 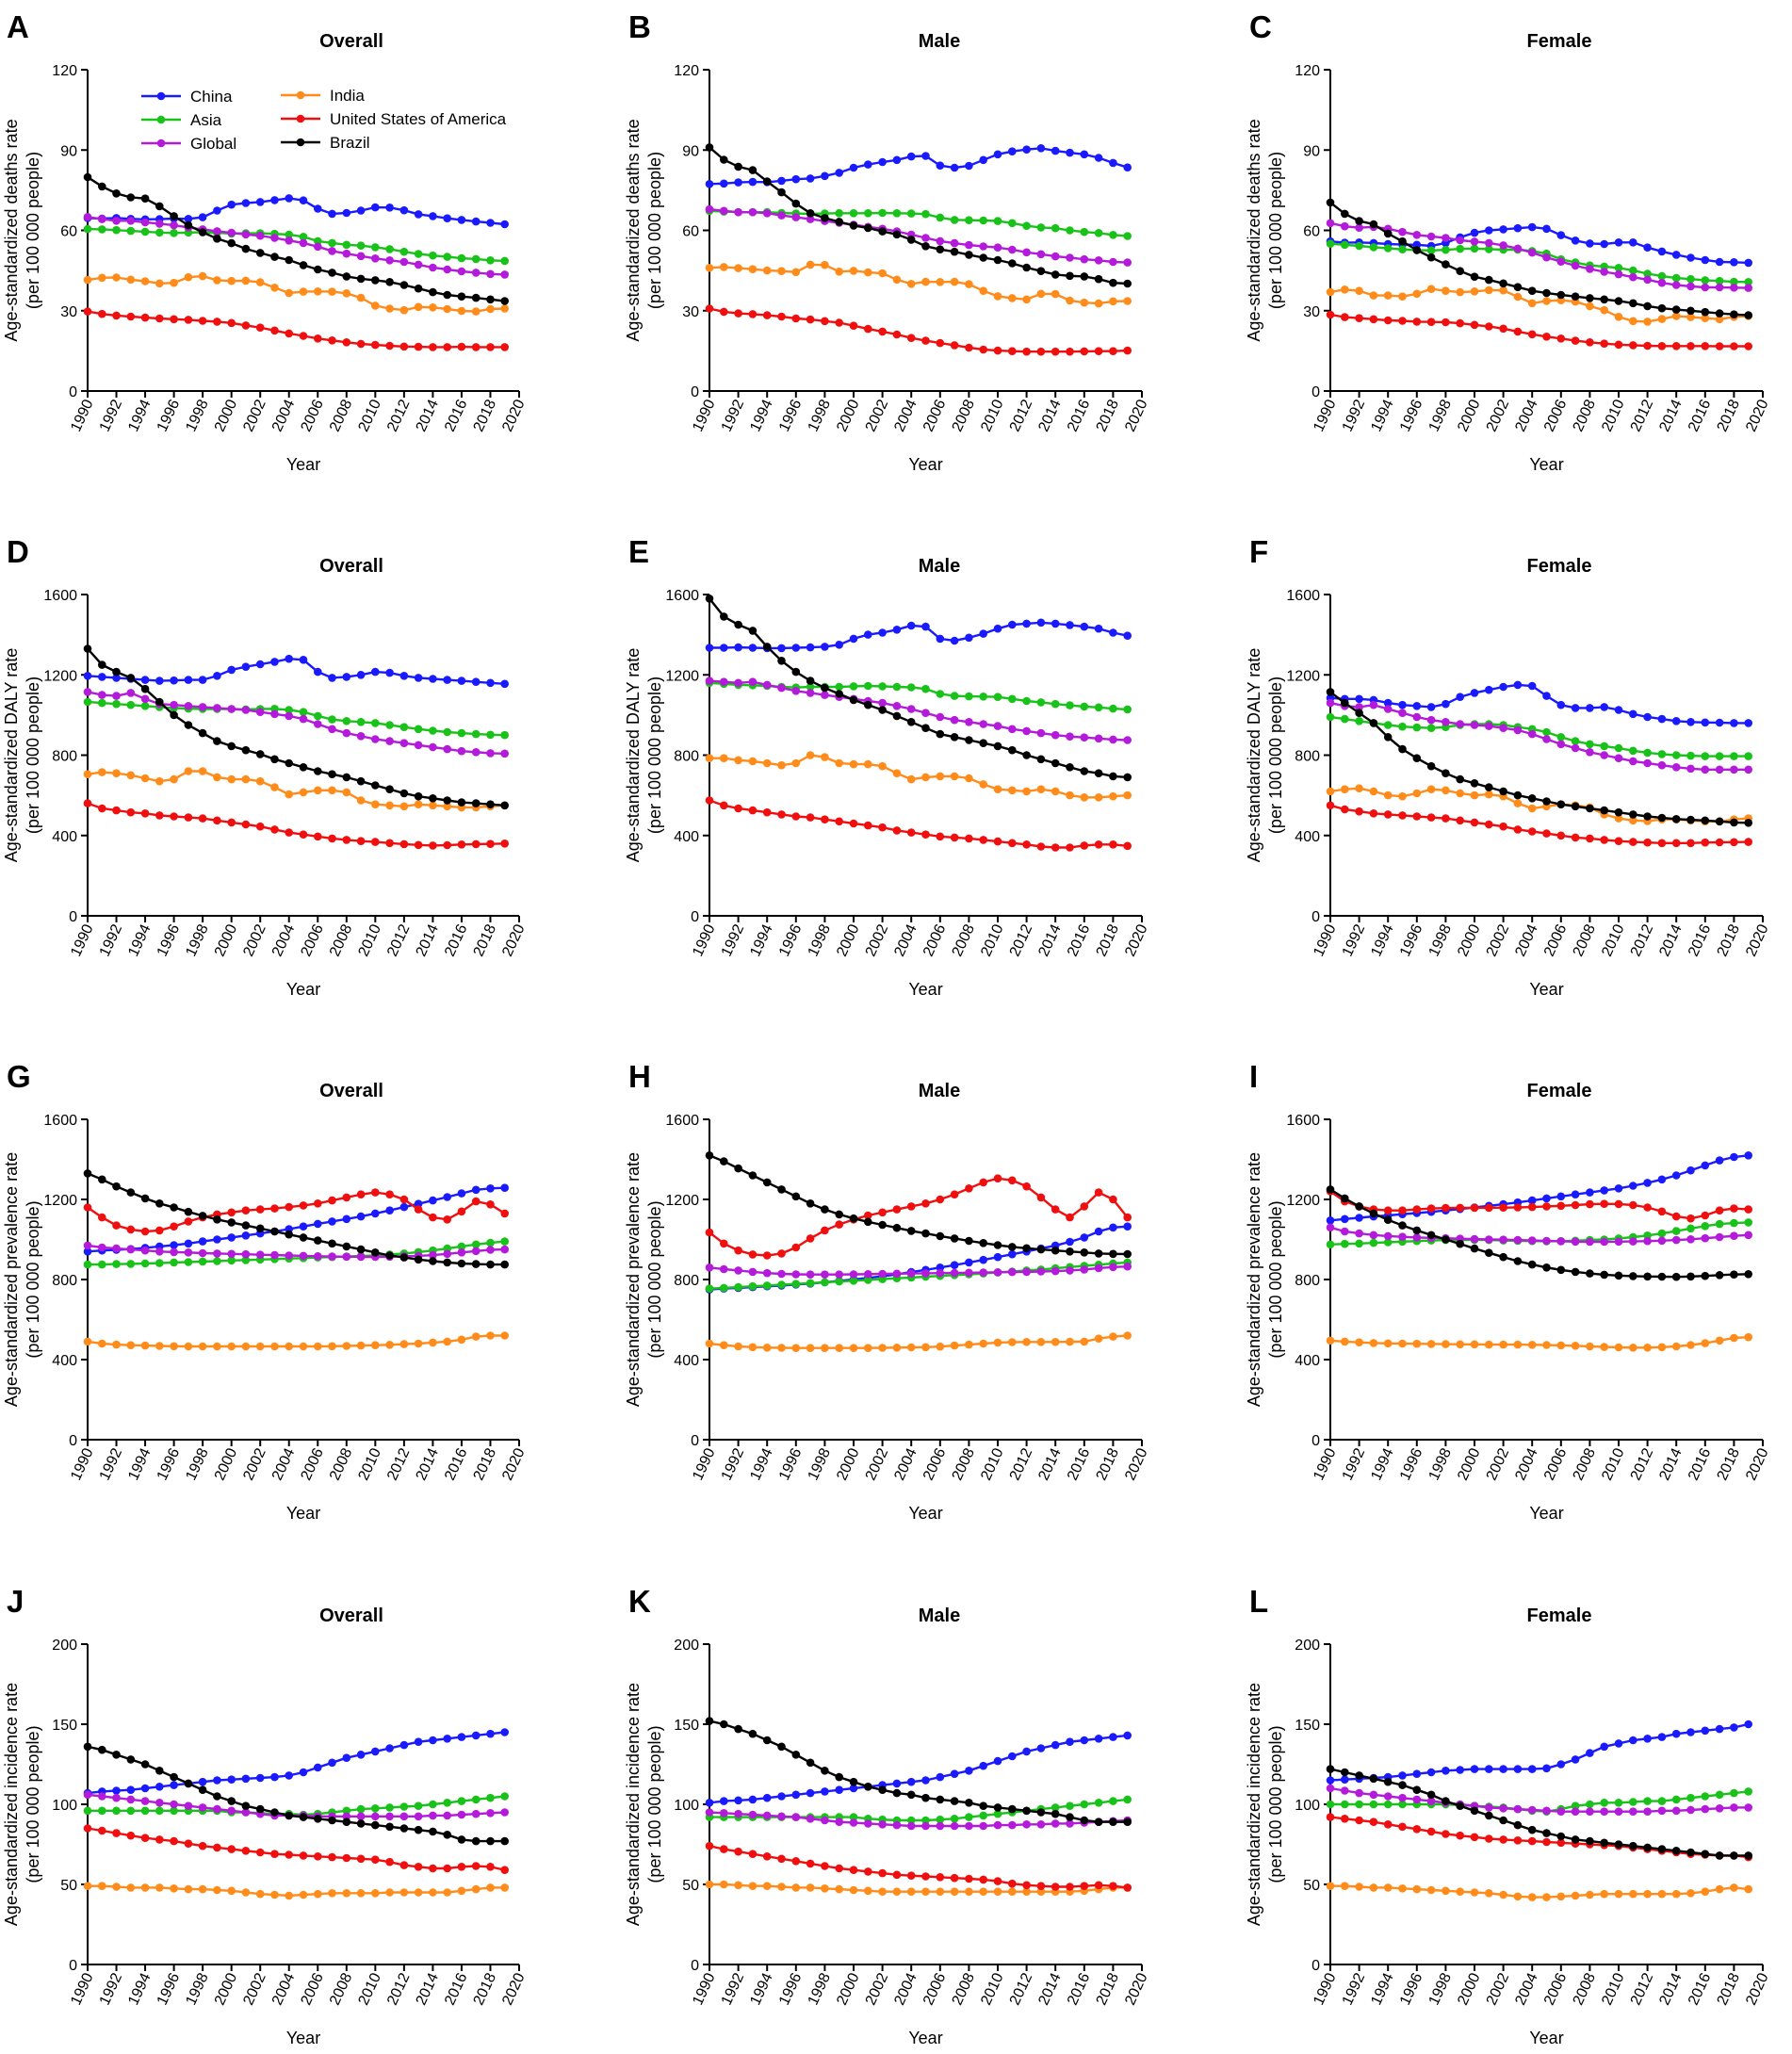 What do you see at coordinates (283, 940) in the screenshot?
I see `x-tick-label: 2004` at bounding box center [283, 940].